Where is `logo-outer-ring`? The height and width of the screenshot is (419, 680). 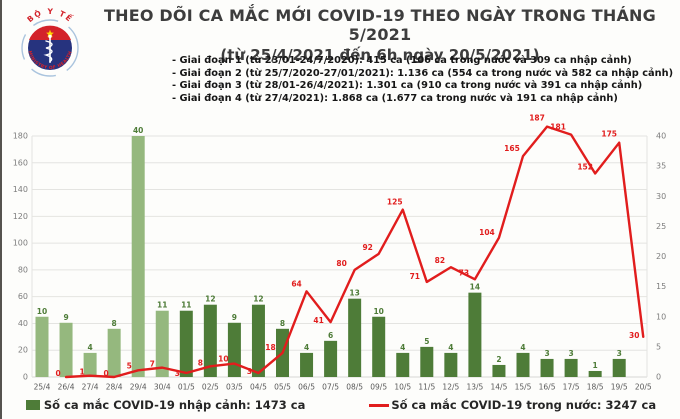
logo-outer-ring is located at coordinates (50, 48).